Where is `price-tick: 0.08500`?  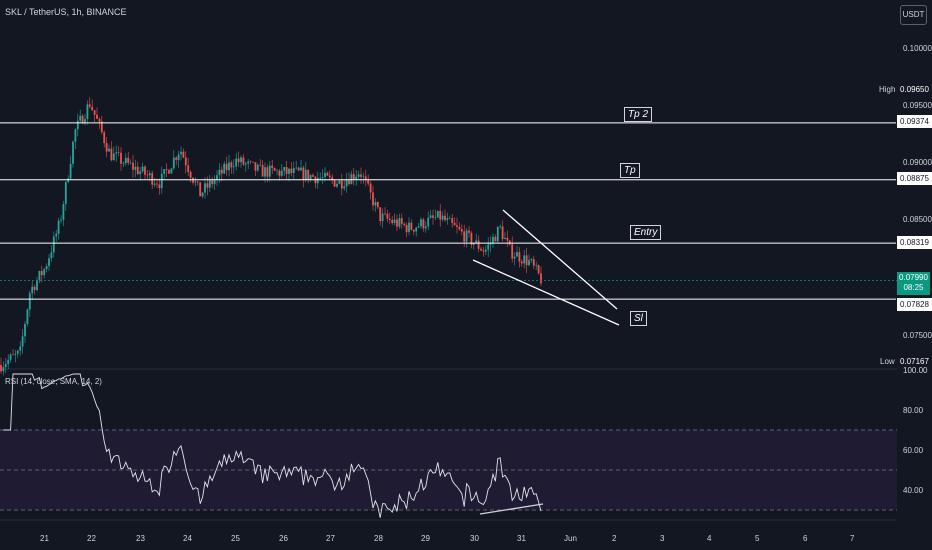
price-tick: 0.08500 is located at coordinates (917, 219).